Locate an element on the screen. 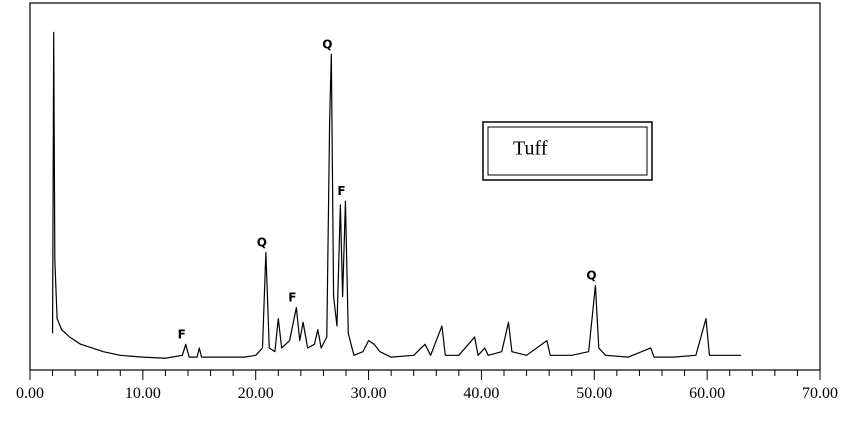  x-tick-label: 0.00 is located at coordinates (30, 393).